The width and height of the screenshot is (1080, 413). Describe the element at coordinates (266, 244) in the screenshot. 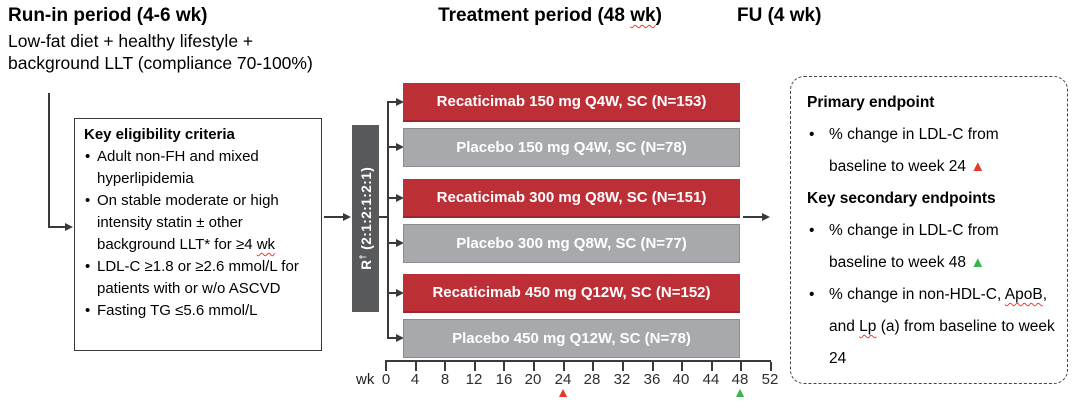

I see `eligibility-item-2-wavy-word: wk` at that location.